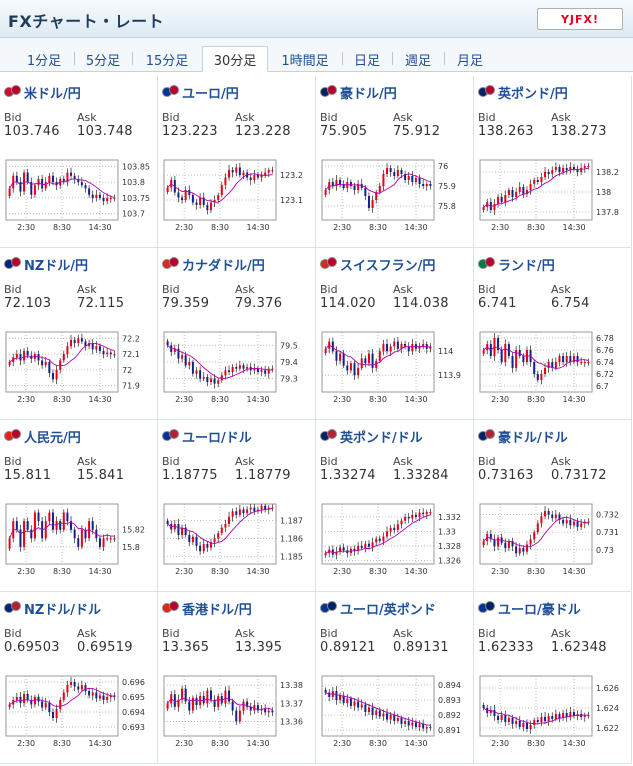 Image resolution: width=633 pixels, height=766 pixels. Describe the element at coordinates (523, 436) in the screenshot. I see `pair-title-link: 豪ドル/ドル` at that location.